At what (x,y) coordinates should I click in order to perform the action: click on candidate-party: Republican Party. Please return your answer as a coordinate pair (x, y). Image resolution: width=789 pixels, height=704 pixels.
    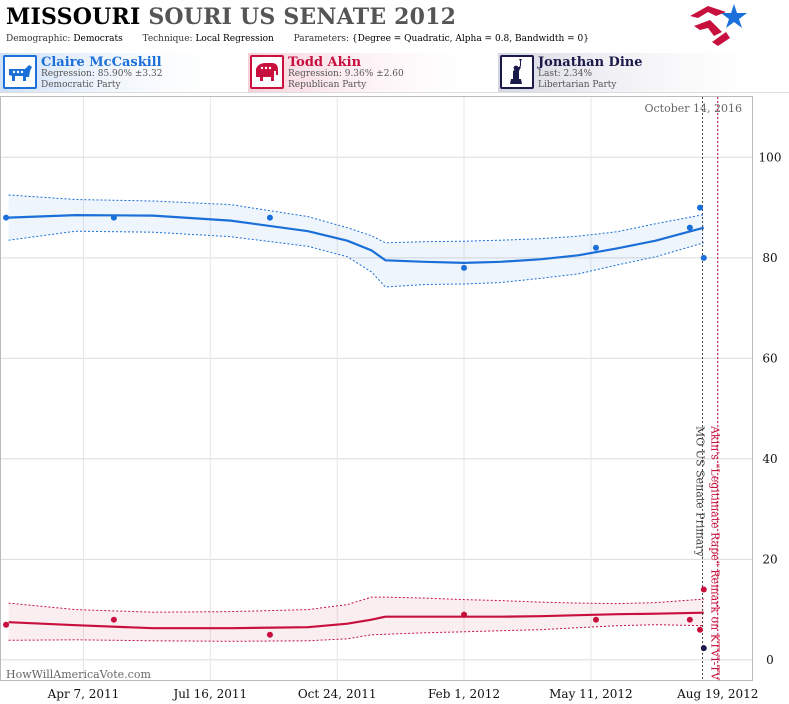
    Looking at the image, I should click on (327, 85).